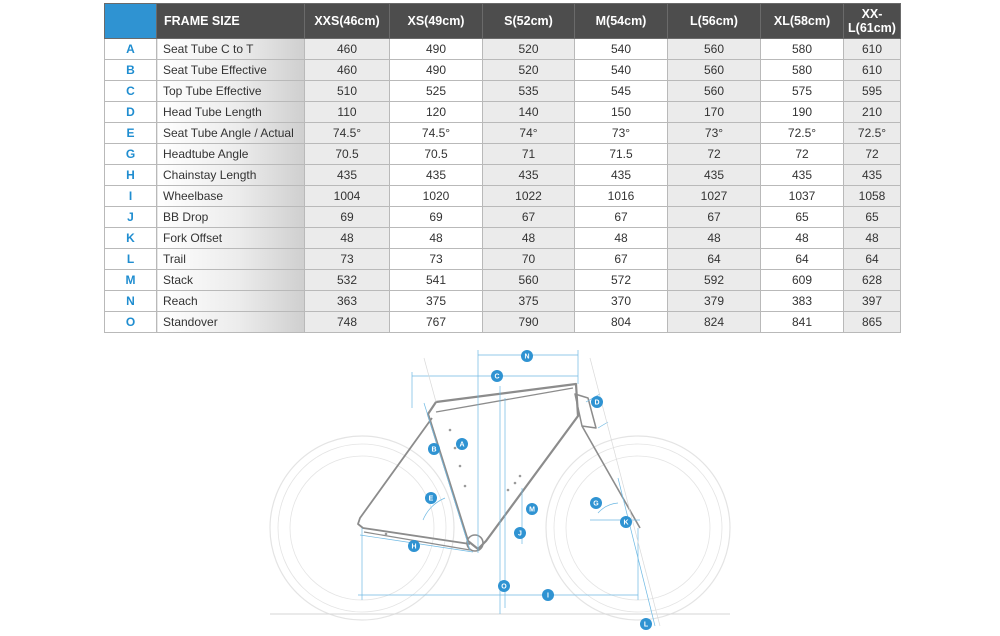  What do you see at coordinates (461, 445) in the screenshot?
I see `tag-a-label: A` at bounding box center [461, 445].